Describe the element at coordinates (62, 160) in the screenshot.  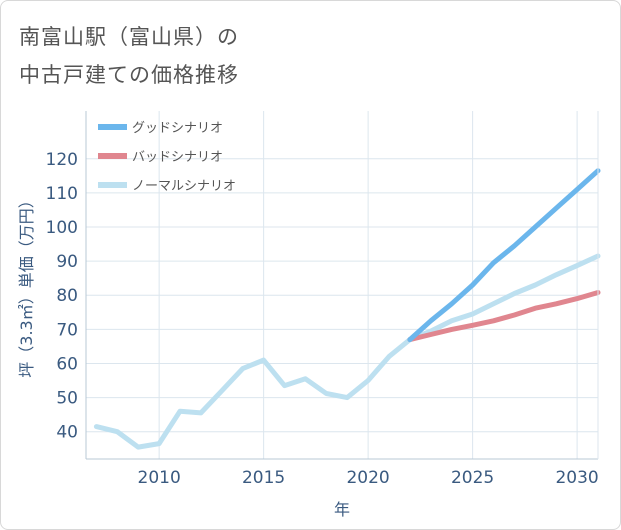
I see `y-tick-label: 120` at that location.